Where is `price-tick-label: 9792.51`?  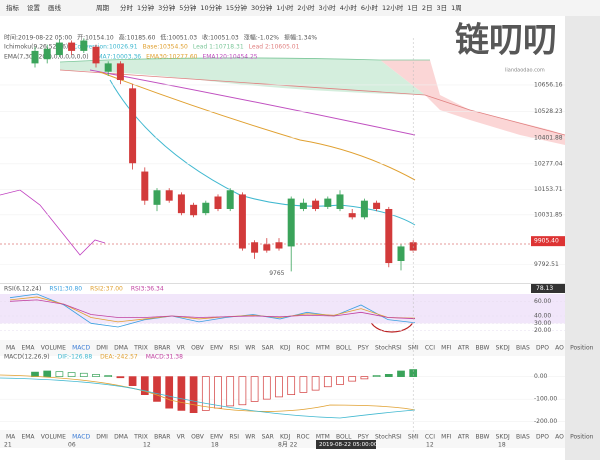 price-tick-label: 9792.51 is located at coordinates (546, 264).